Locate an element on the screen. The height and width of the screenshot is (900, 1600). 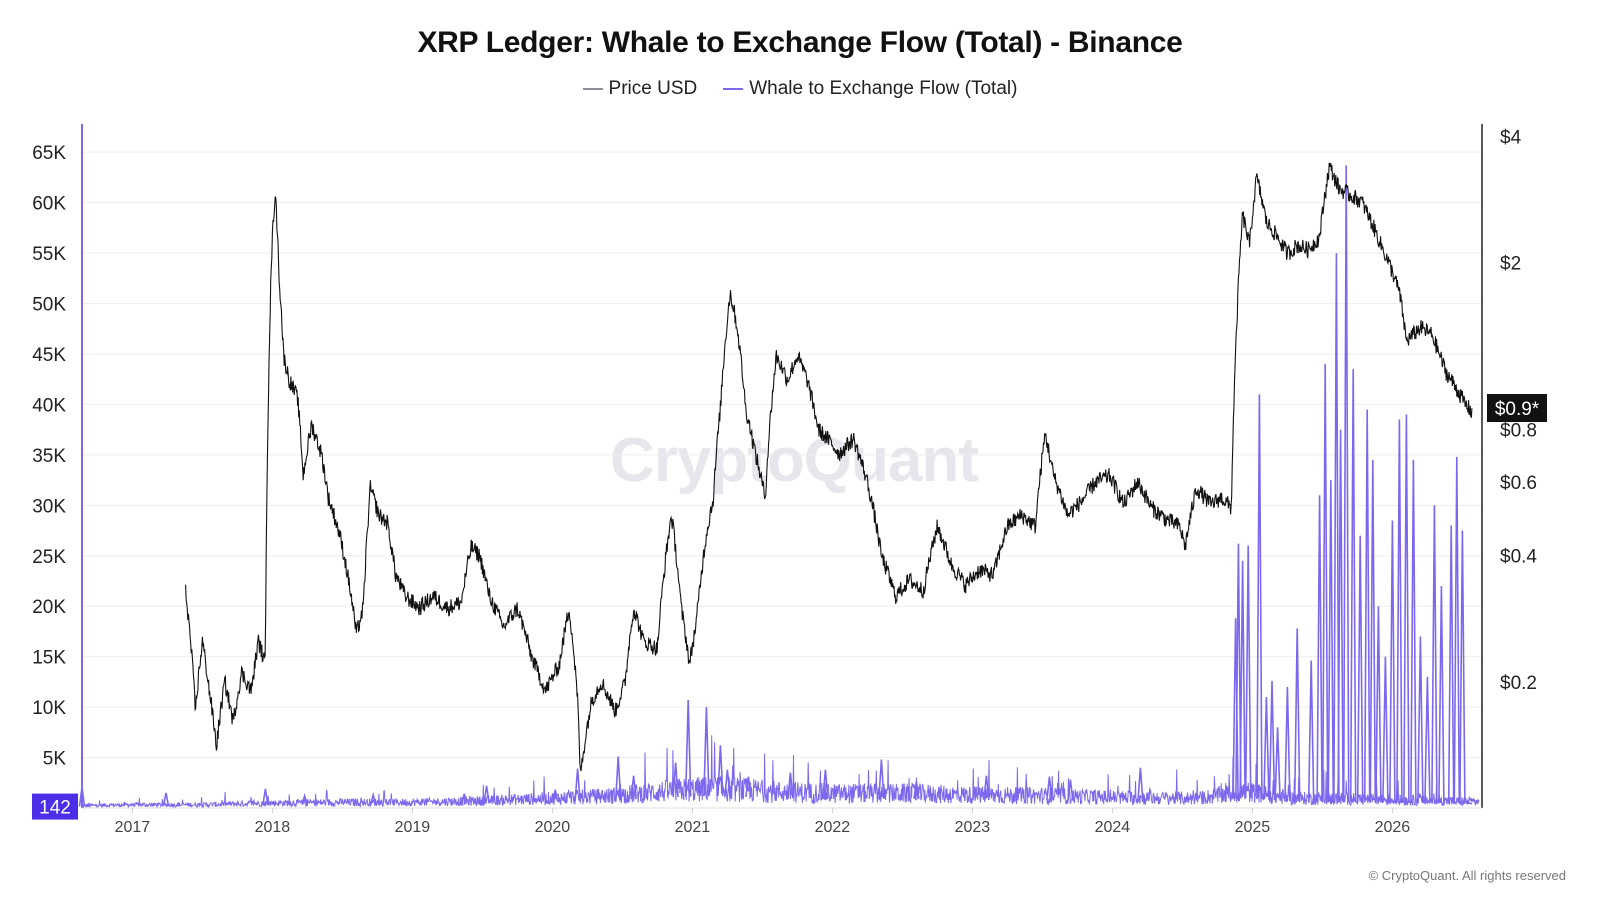
y-left-tick-label: 55K is located at coordinates (49, 254).